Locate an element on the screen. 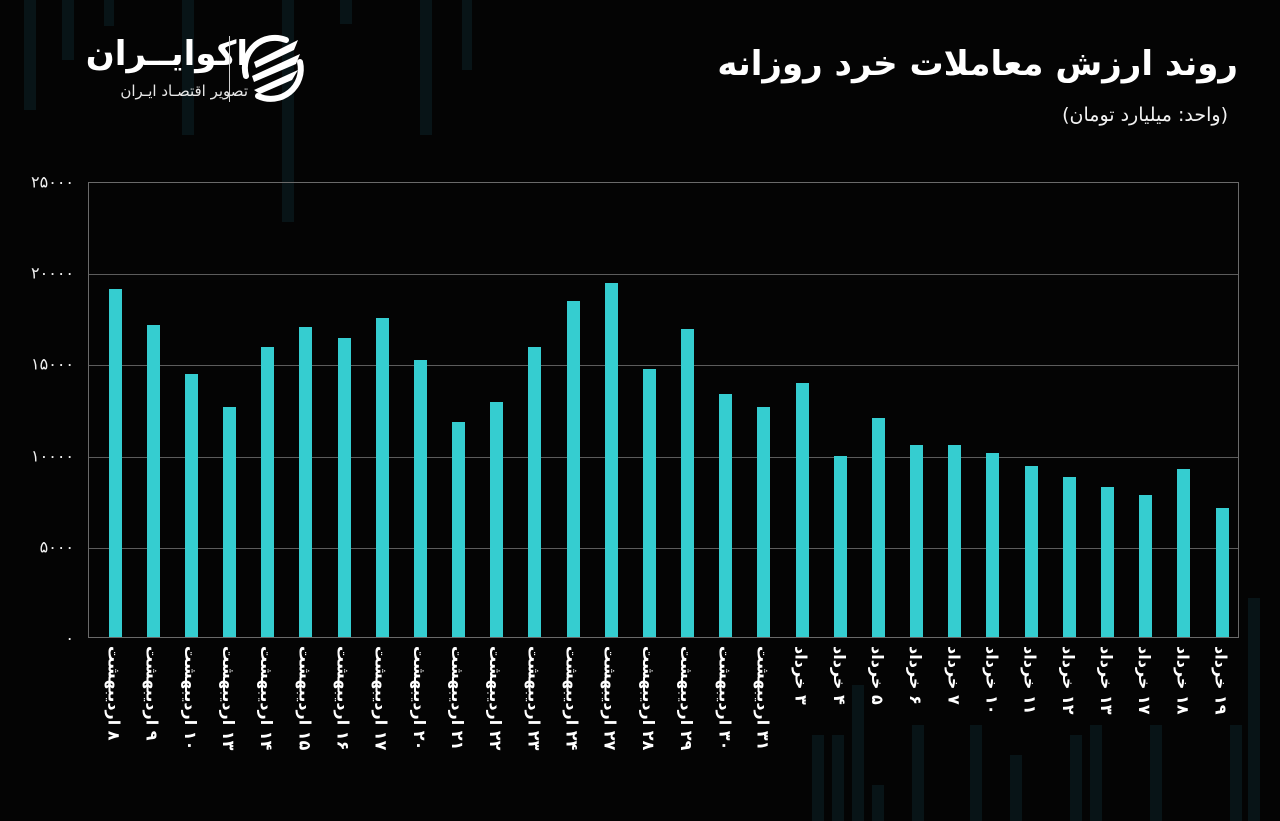  chart-title: روند ارزش معاملات خرد روزانه is located at coordinates (977, 64).